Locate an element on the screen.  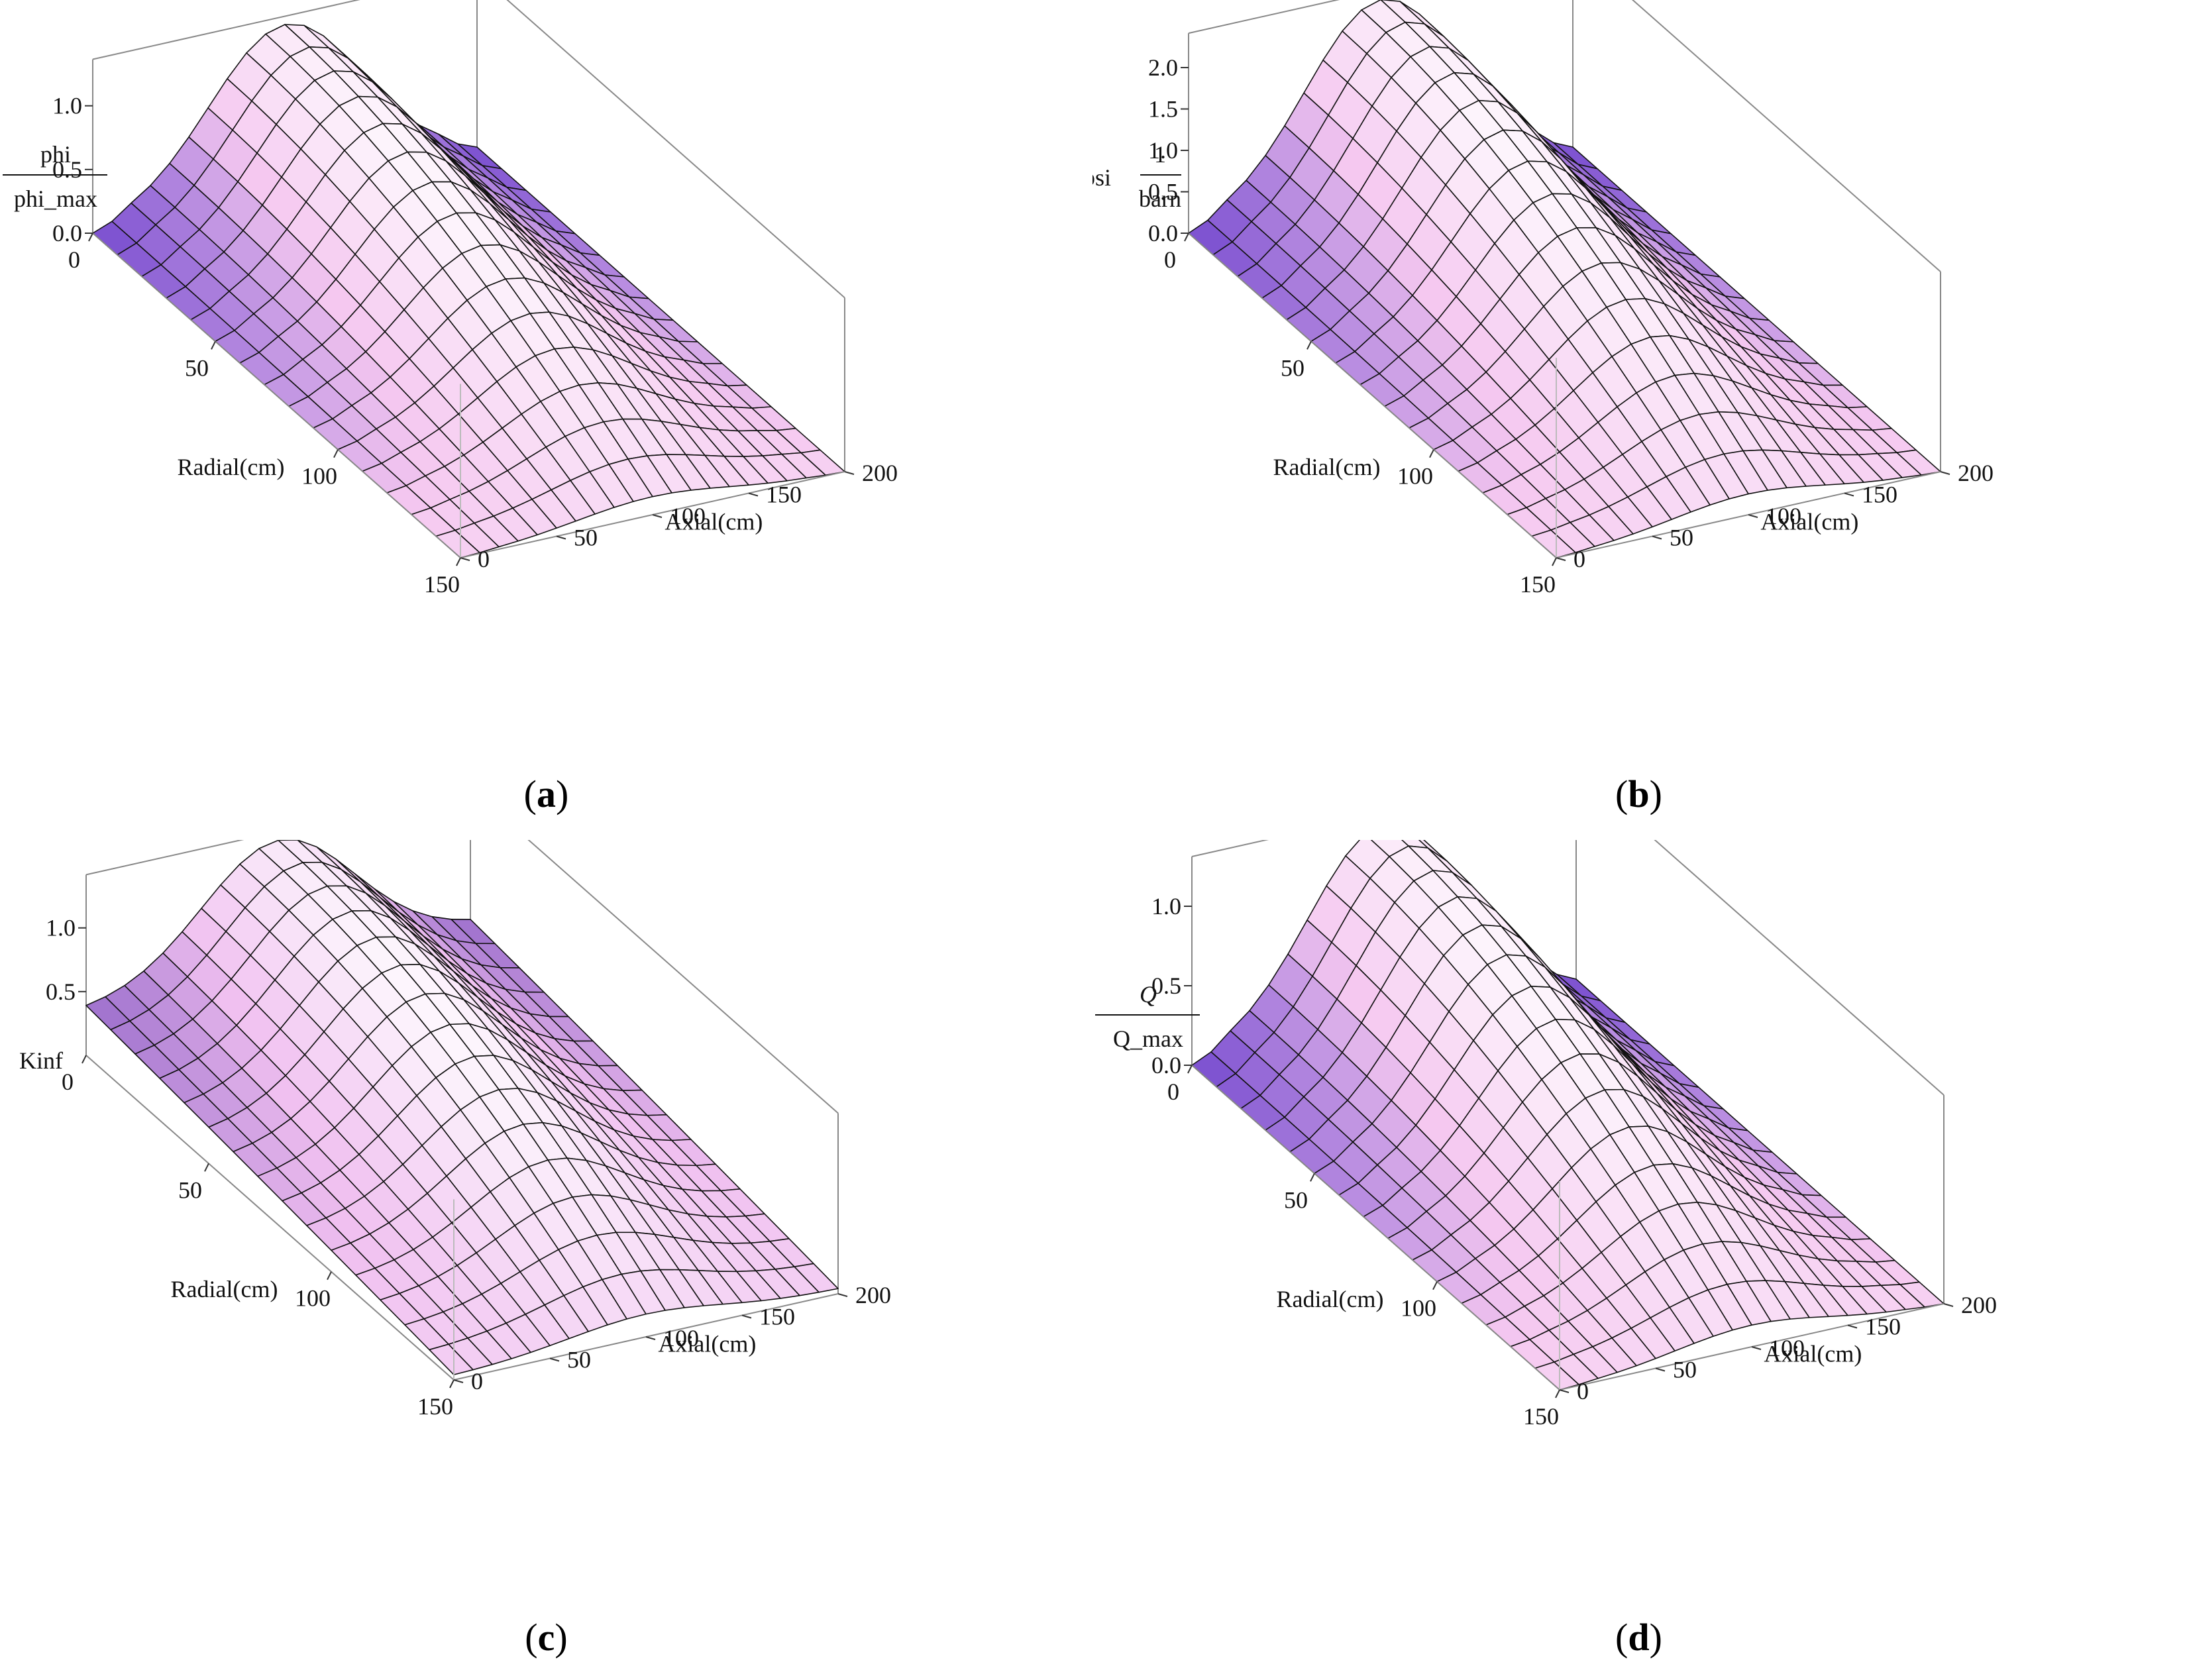
z-axis-label-num: 1 is located at coordinates (1160, 154).